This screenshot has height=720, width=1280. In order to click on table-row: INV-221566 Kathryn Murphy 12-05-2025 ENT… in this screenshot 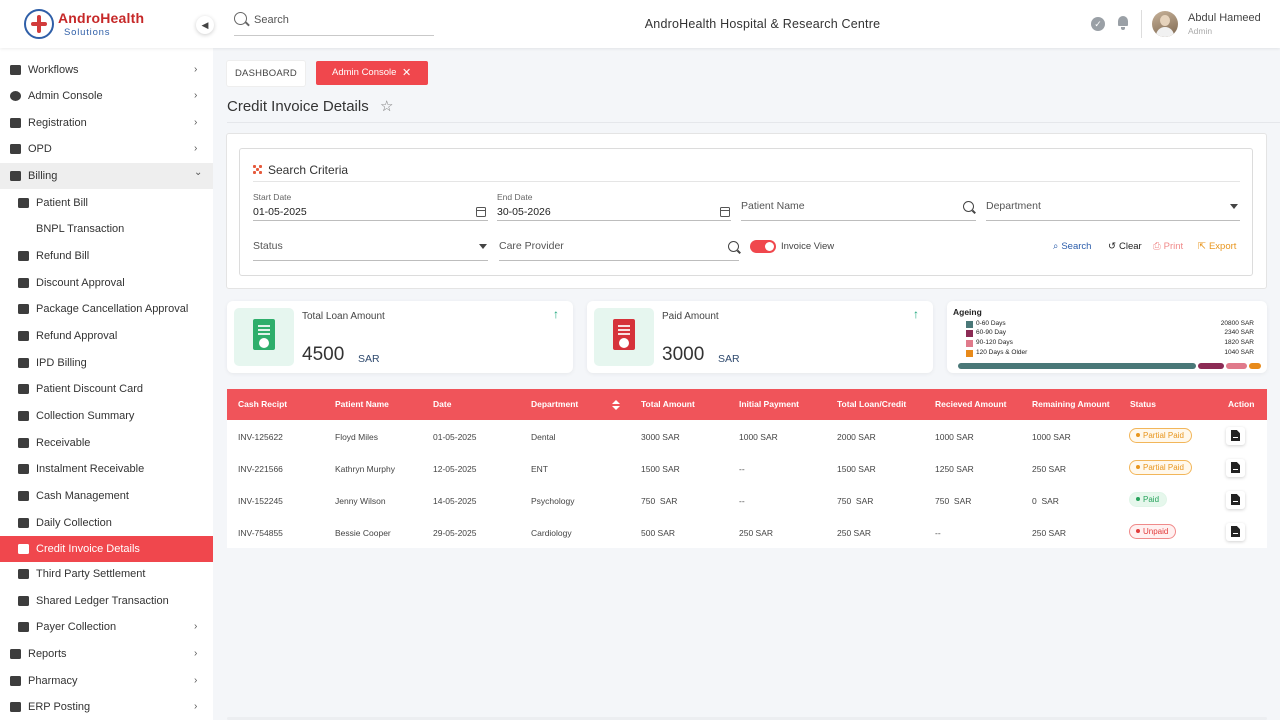, I will do `click(747, 468)`.